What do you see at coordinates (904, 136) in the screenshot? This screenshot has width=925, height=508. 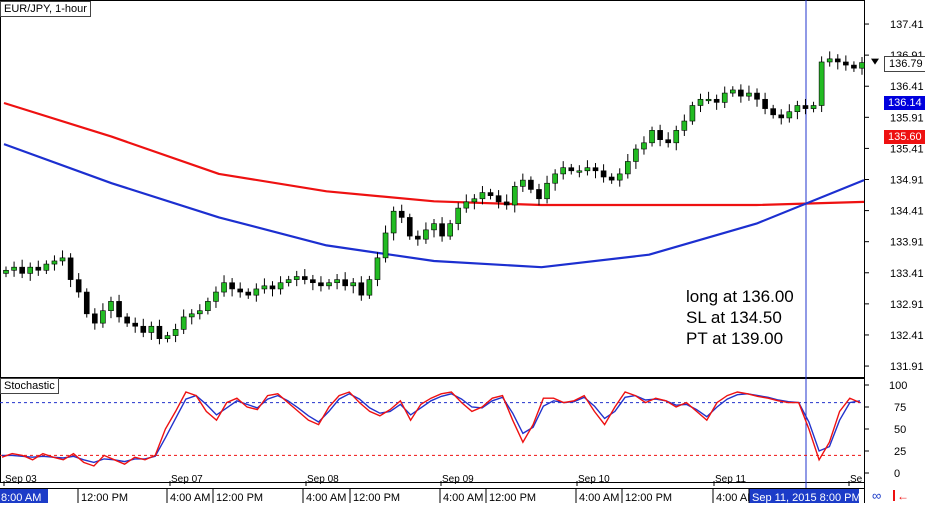 I see `price-marker-3: 135.60` at bounding box center [904, 136].